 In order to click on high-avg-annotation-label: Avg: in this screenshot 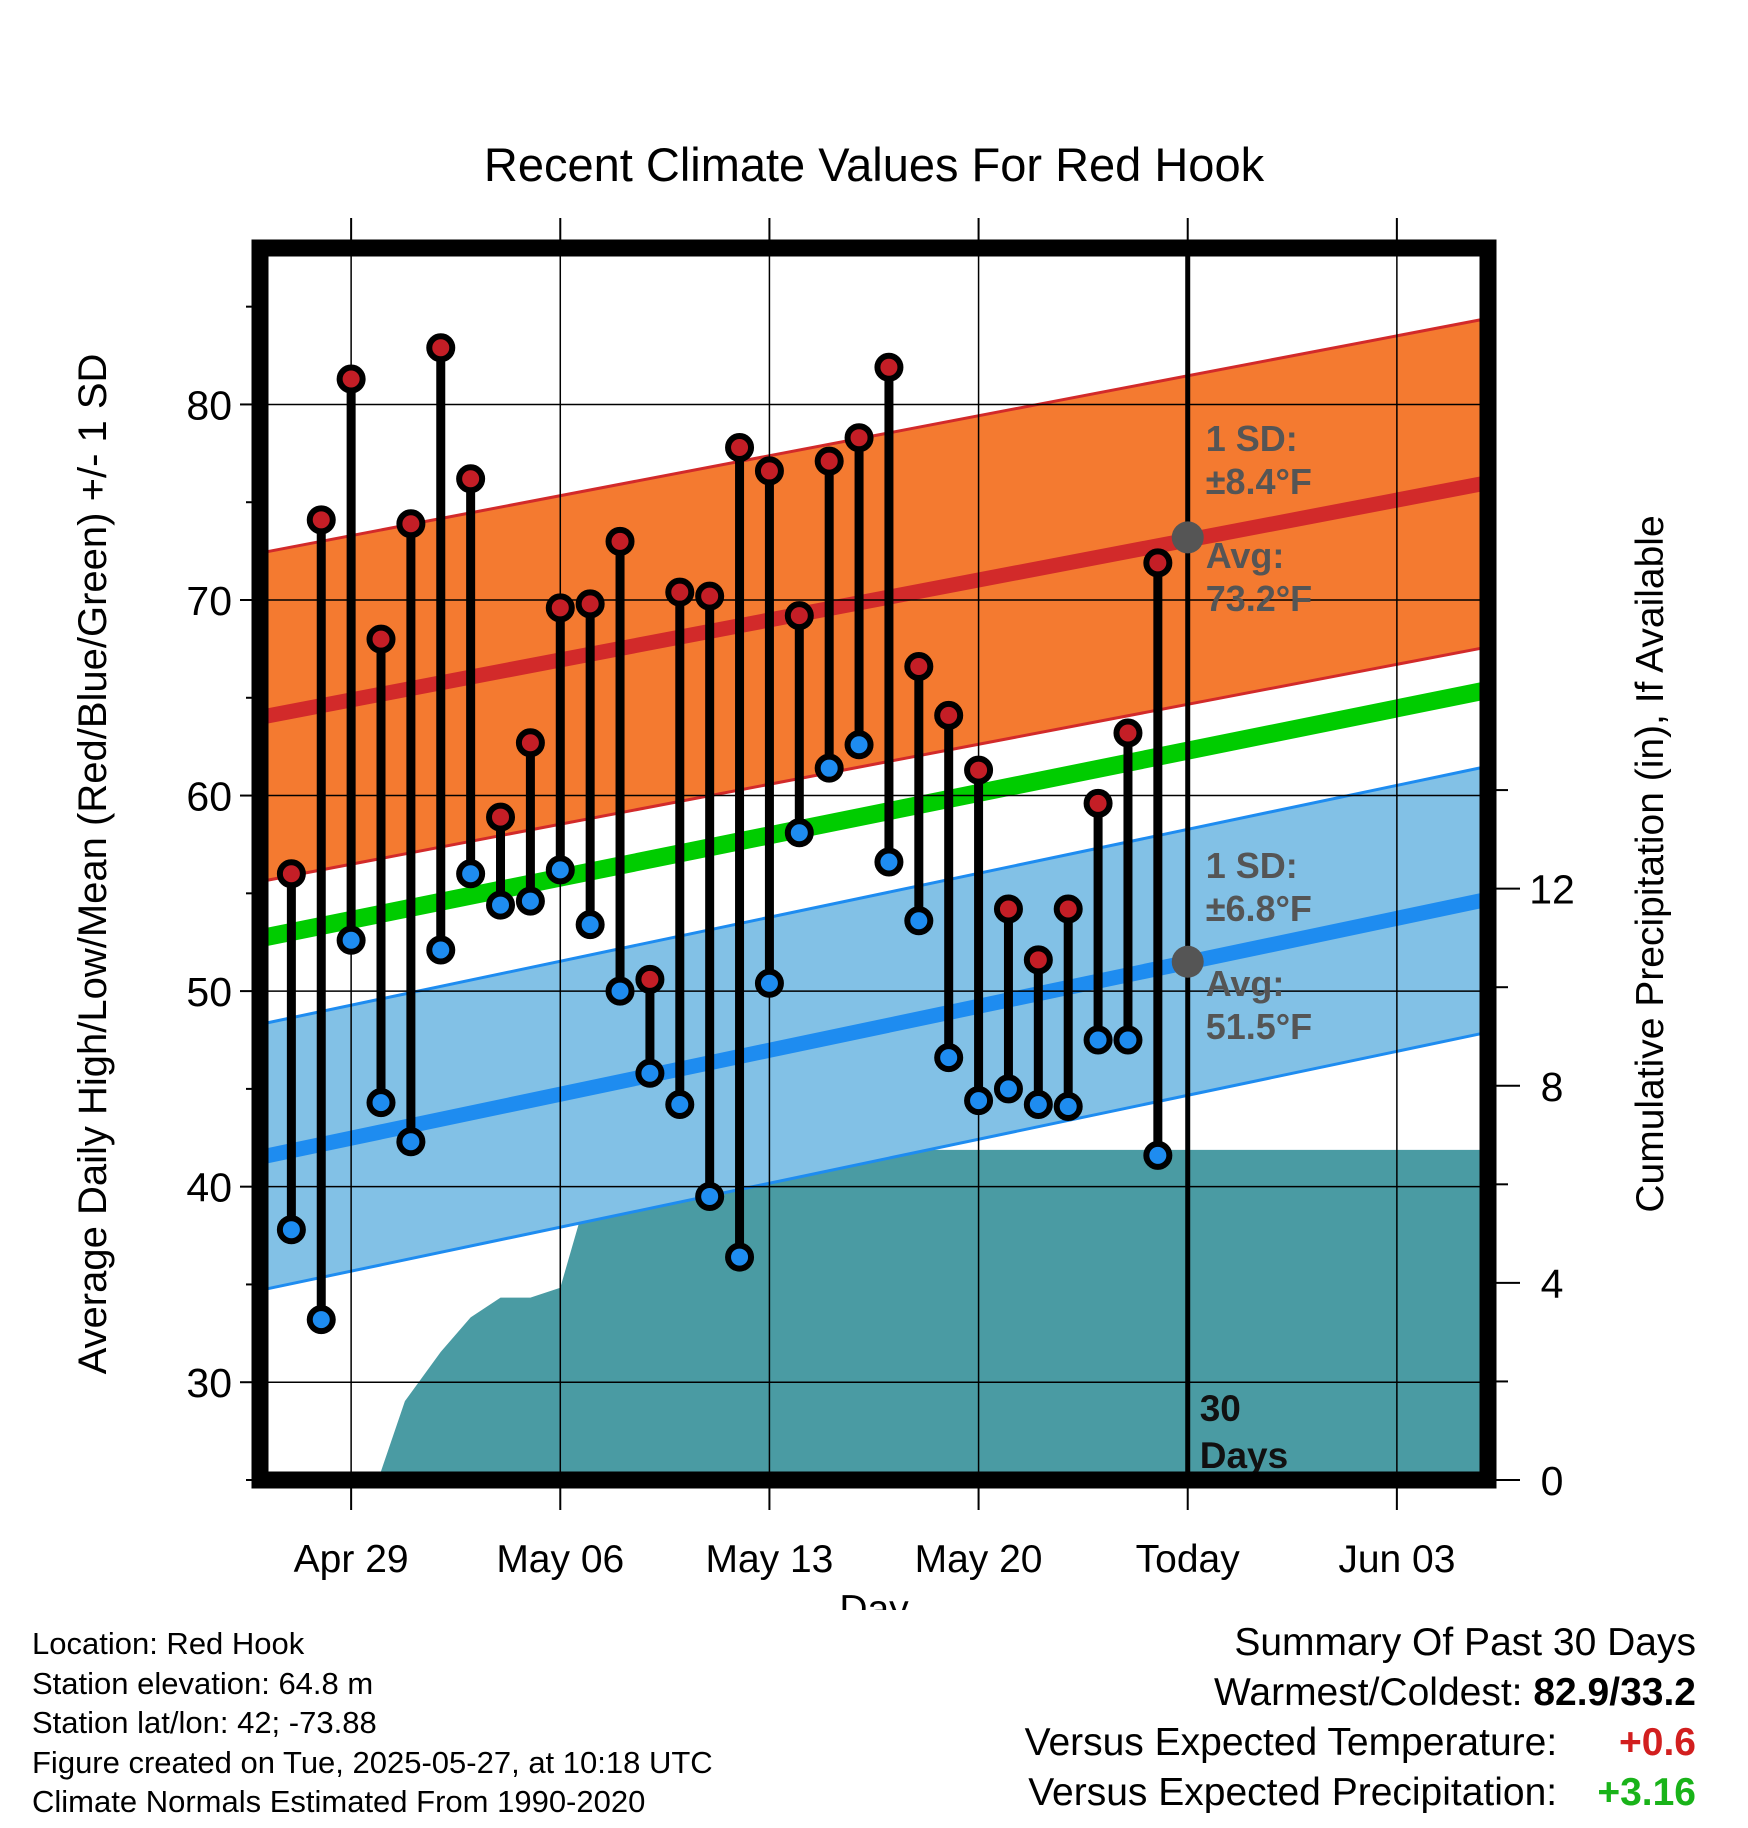, I will do `click(1245, 555)`.